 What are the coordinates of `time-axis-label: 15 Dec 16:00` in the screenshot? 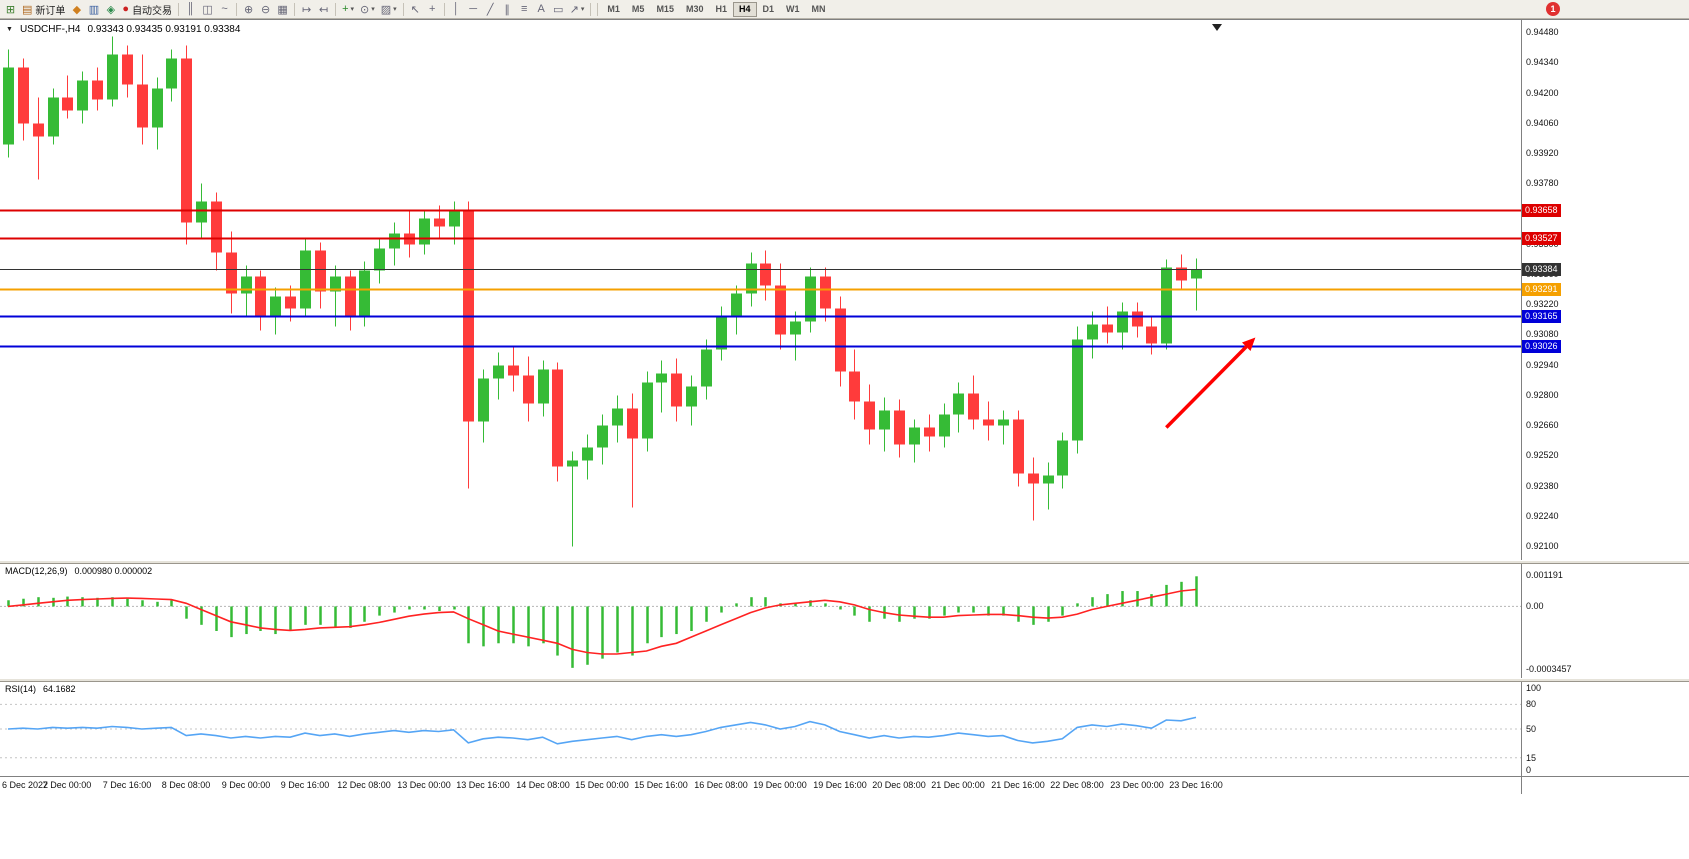 It's located at (661, 785).